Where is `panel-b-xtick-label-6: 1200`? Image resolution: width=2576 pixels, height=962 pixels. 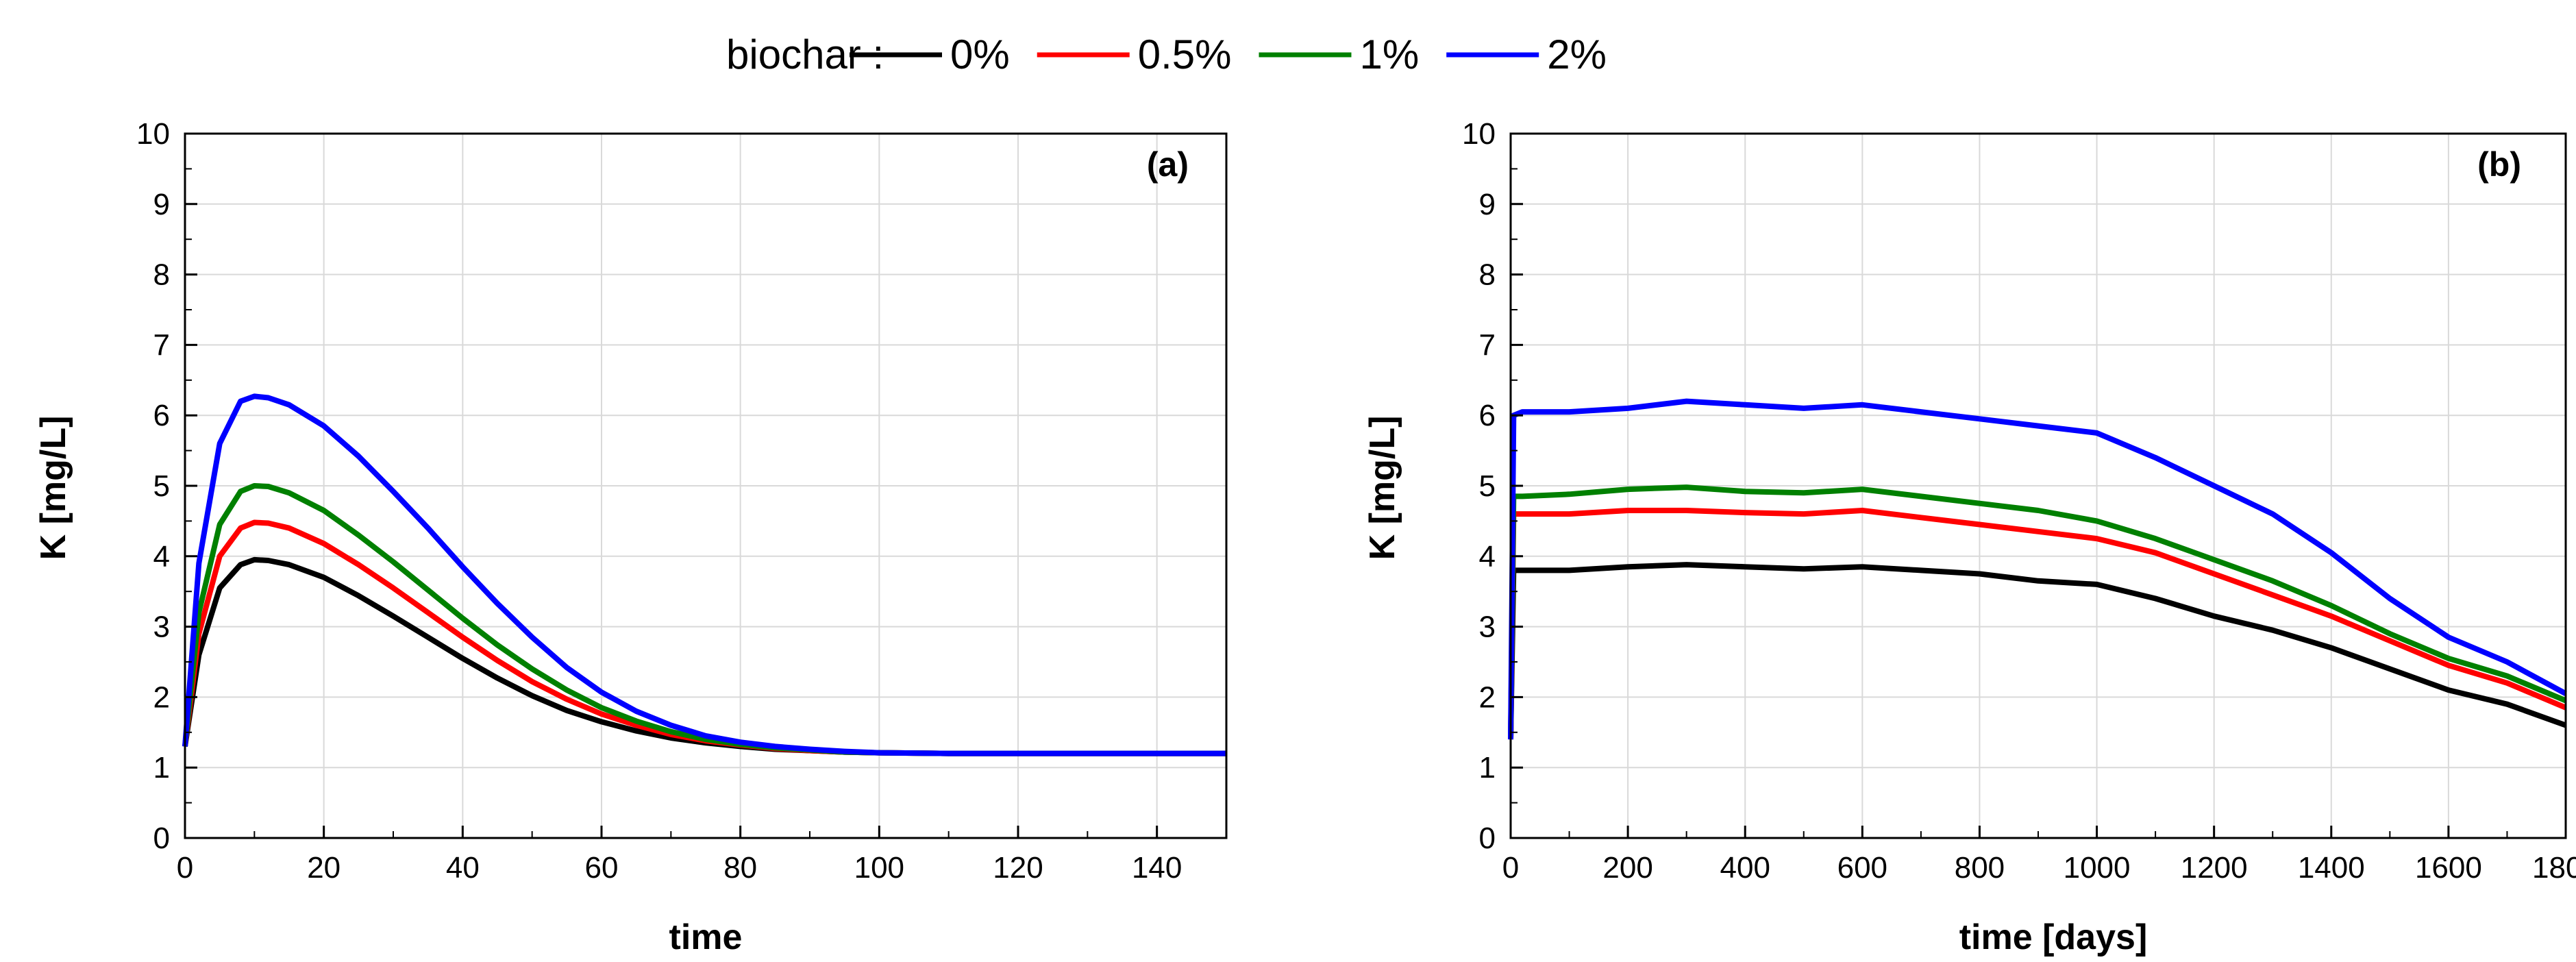
panel-b-xtick-label-6: 1200 is located at coordinates (2214, 868).